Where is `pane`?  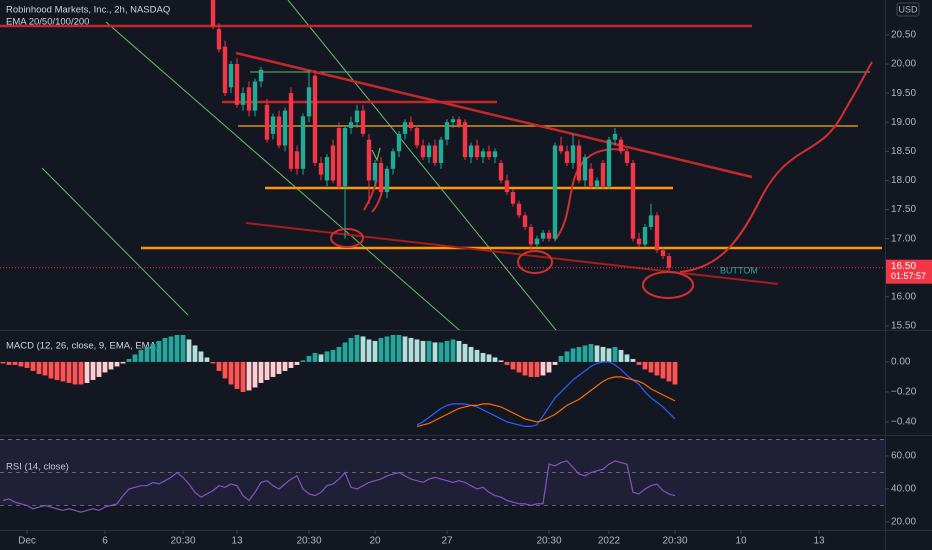
pane is located at coordinates (442, 476).